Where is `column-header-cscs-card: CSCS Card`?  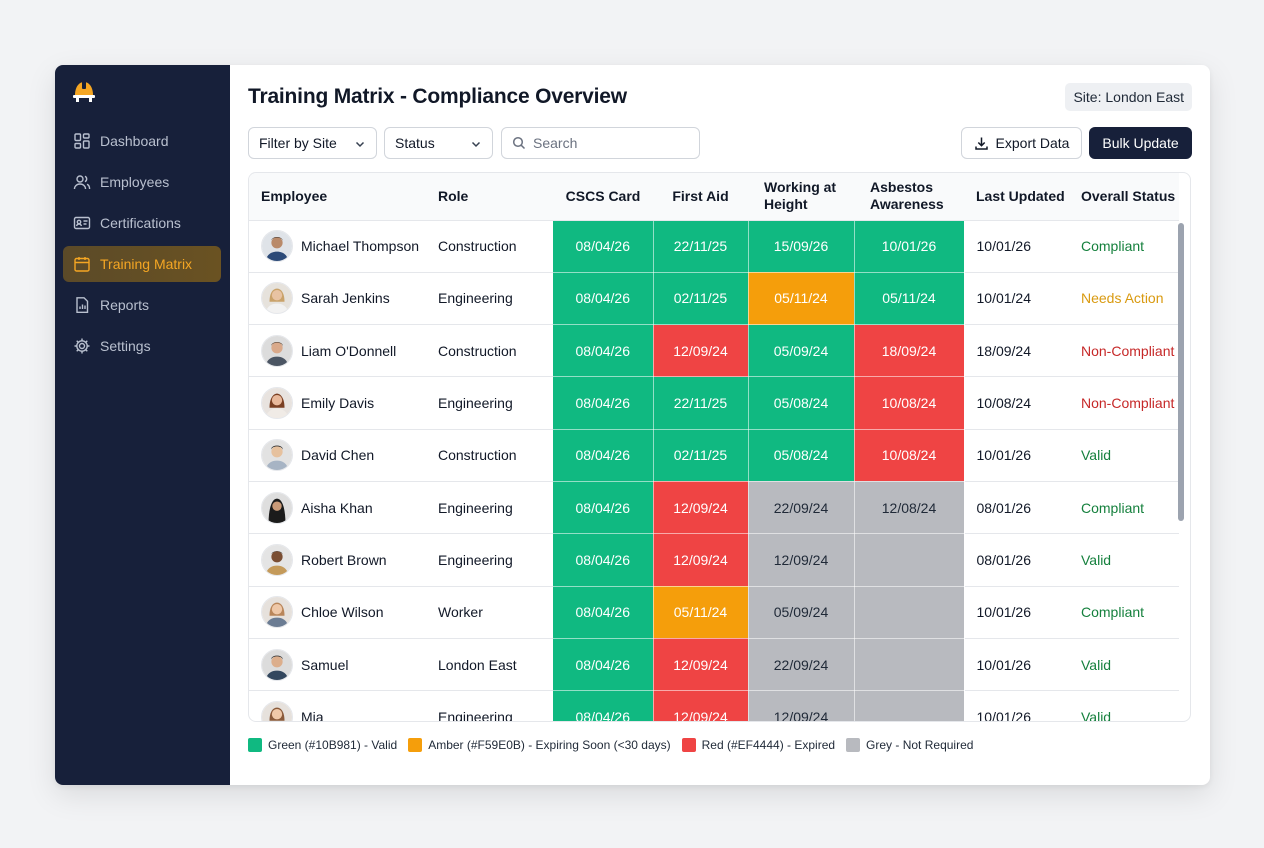
column-header-cscs-card: CSCS Card is located at coordinates (603, 197).